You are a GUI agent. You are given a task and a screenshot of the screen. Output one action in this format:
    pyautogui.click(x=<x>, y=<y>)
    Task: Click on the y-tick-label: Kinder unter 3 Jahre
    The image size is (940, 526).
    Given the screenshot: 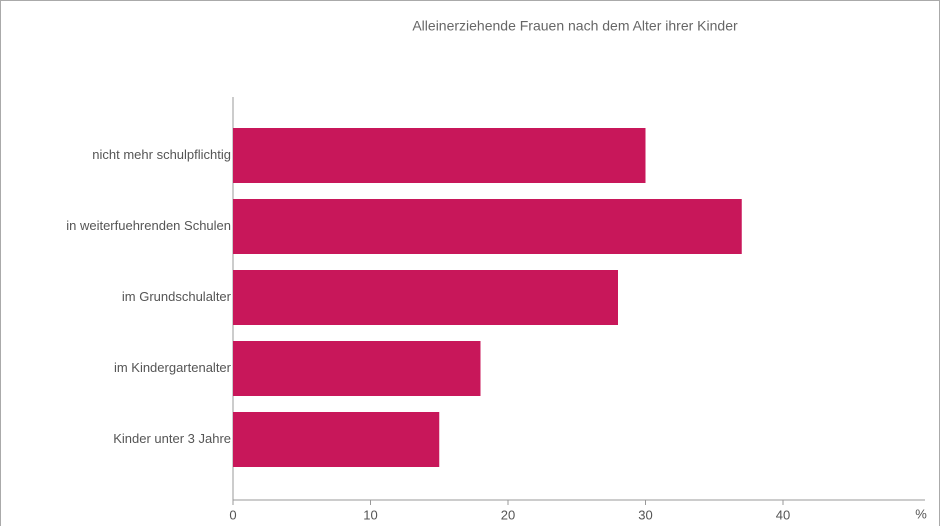 What is the action you would take?
    pyautogui.click(x=172, y=438)
    